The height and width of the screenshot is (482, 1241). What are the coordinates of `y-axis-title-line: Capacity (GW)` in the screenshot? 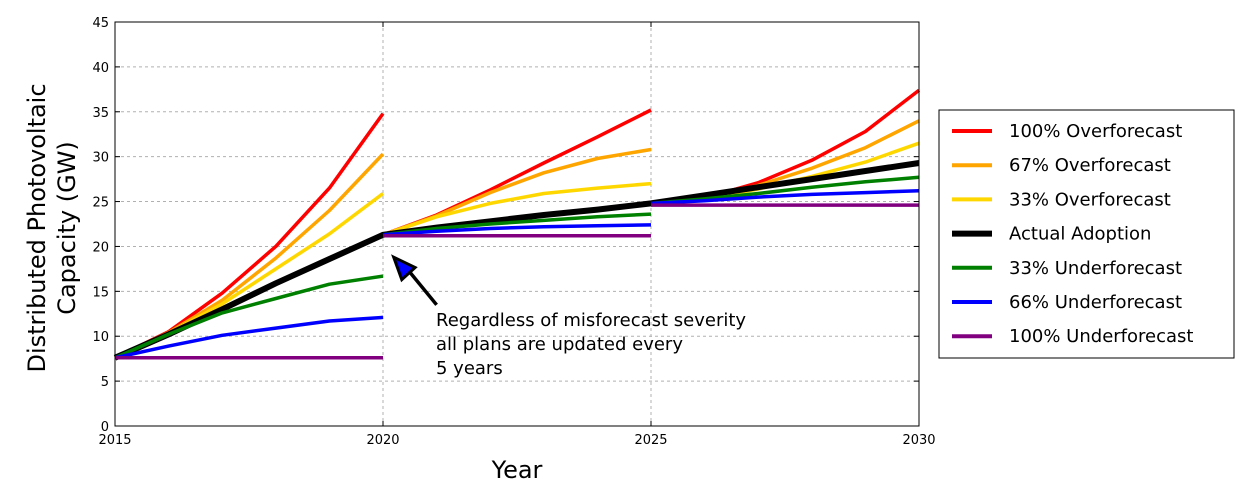 It's located at (67, 228).